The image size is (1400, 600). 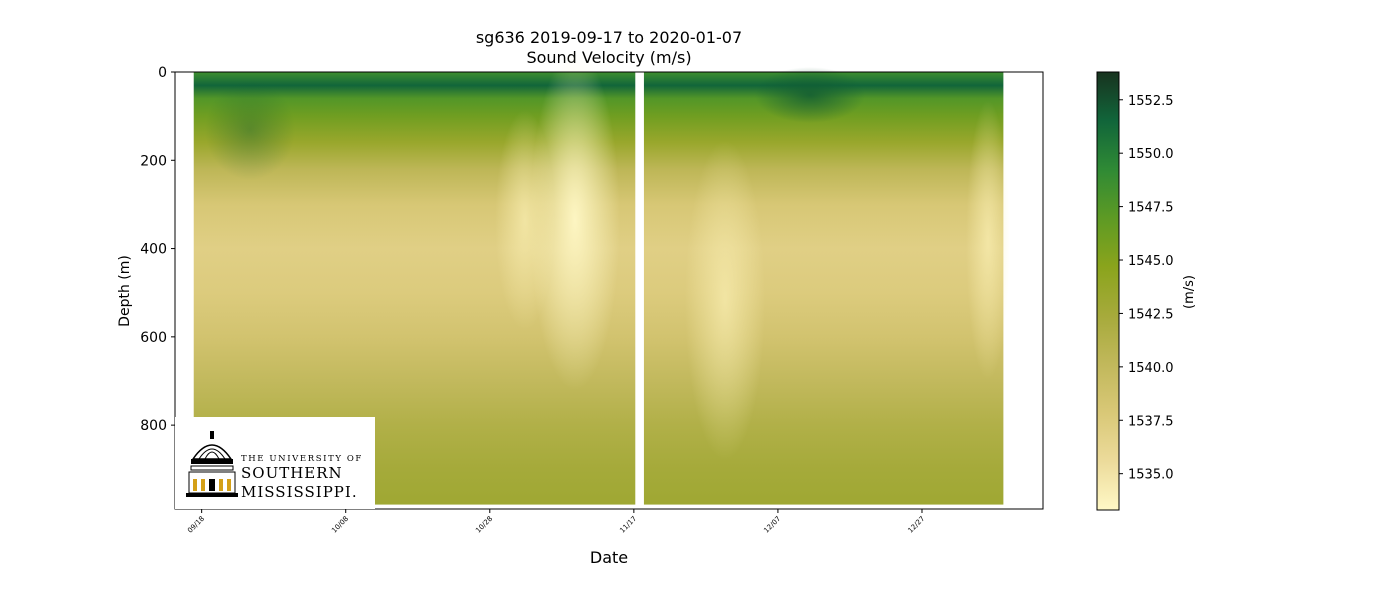 What do you see at coordinates (1151, 154) in the screenshot?
I see `colorbar-tick-label: 1550.0` at bounding box center [1151, 154].